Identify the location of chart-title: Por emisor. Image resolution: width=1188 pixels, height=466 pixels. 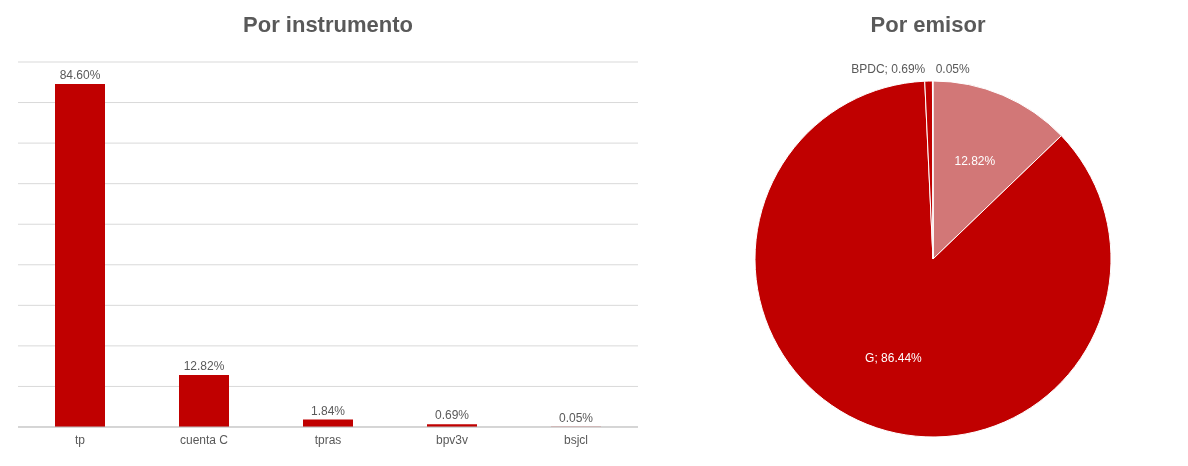
(928, 25).